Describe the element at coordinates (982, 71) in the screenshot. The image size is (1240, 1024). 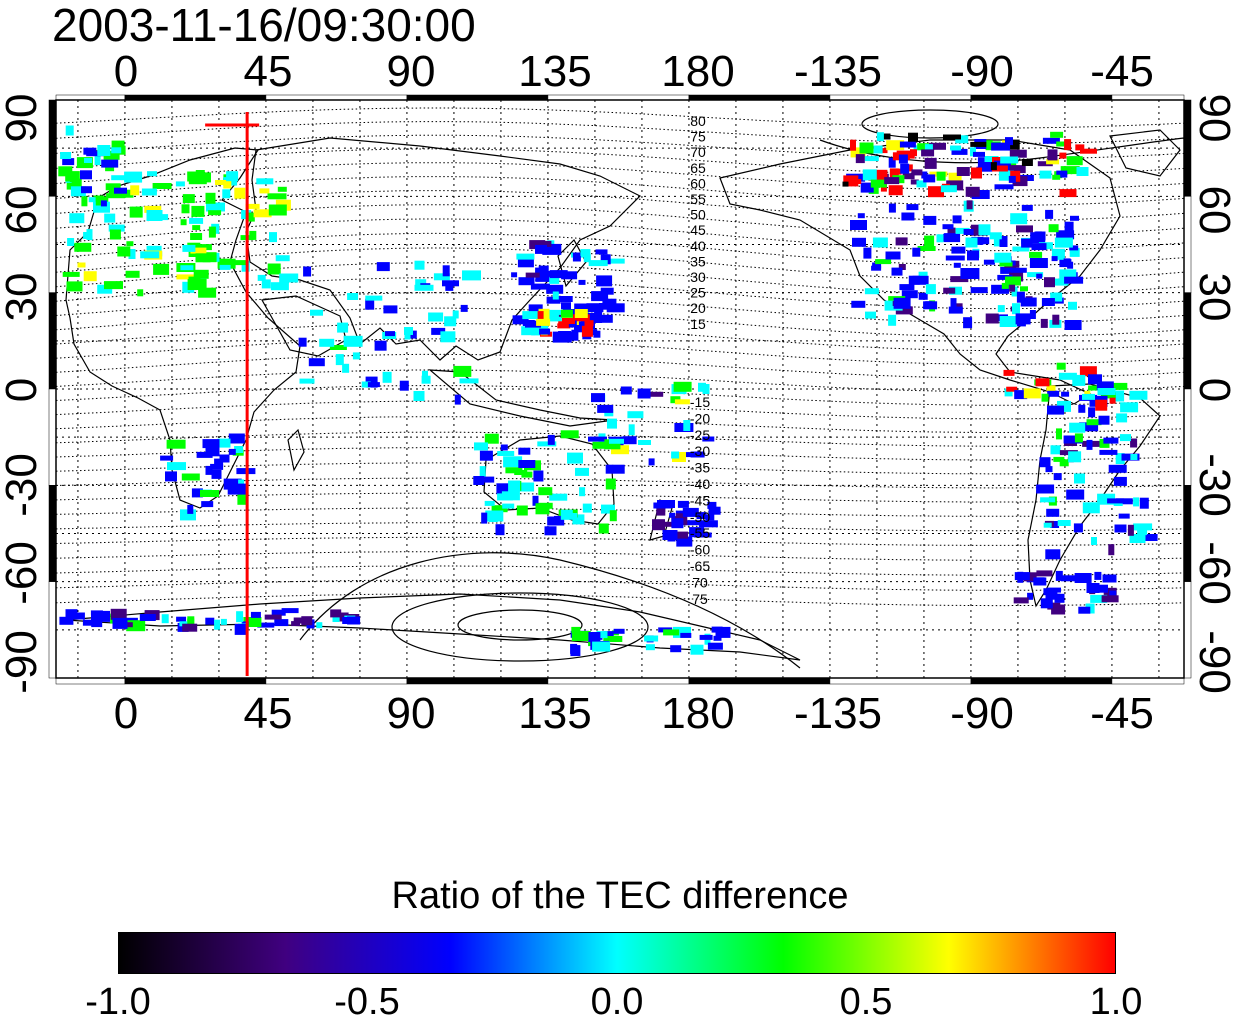
I see `lon-label-top: -90` at that location.